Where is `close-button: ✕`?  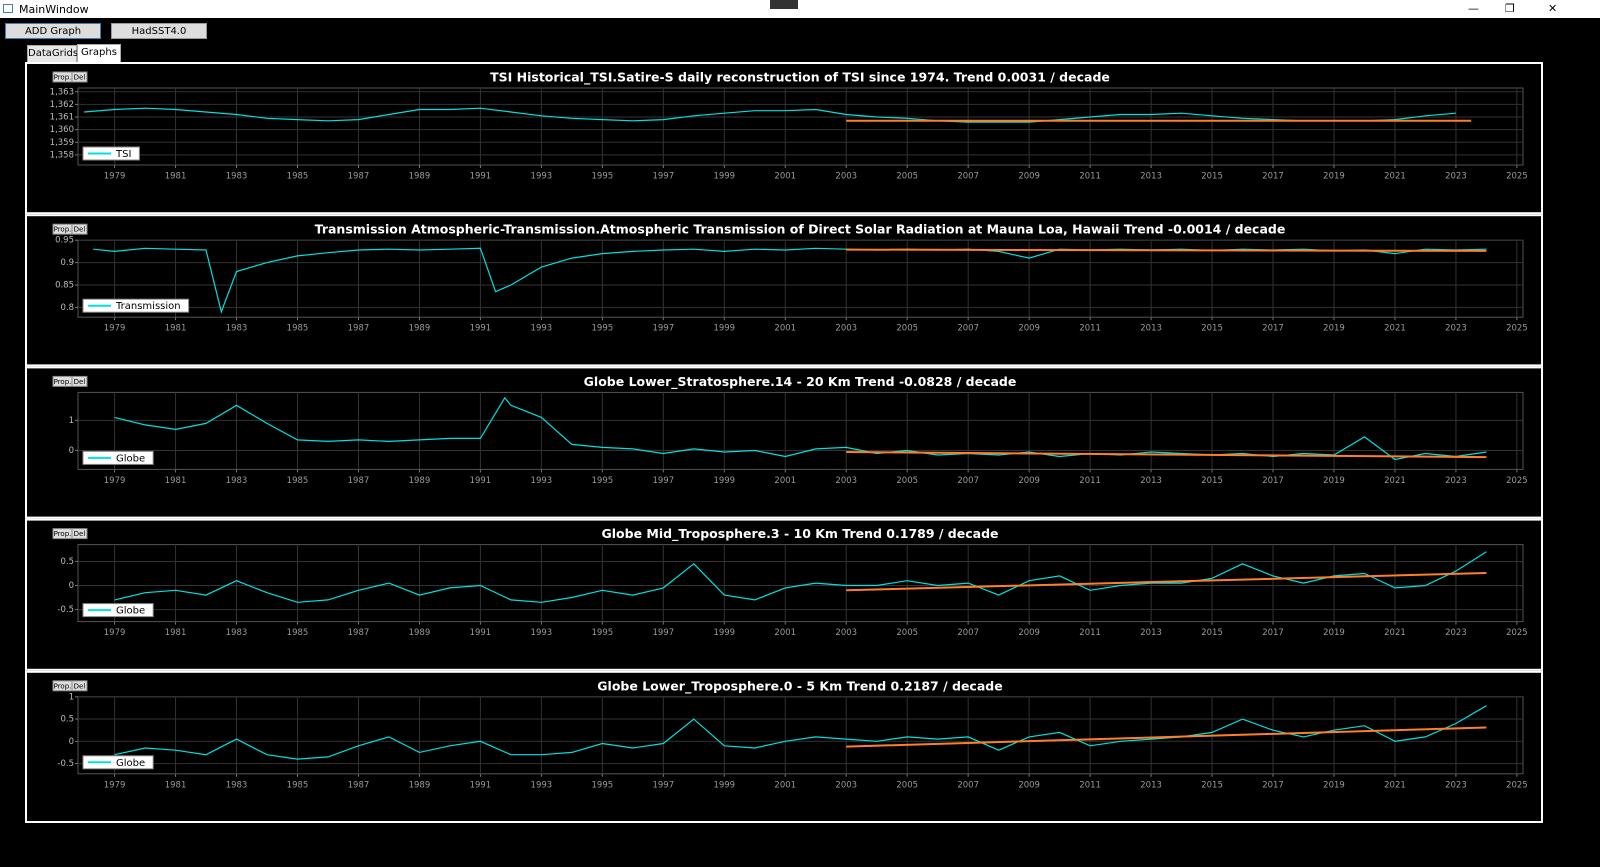
close-button: ✕ is located at coordinates (1553, 8).